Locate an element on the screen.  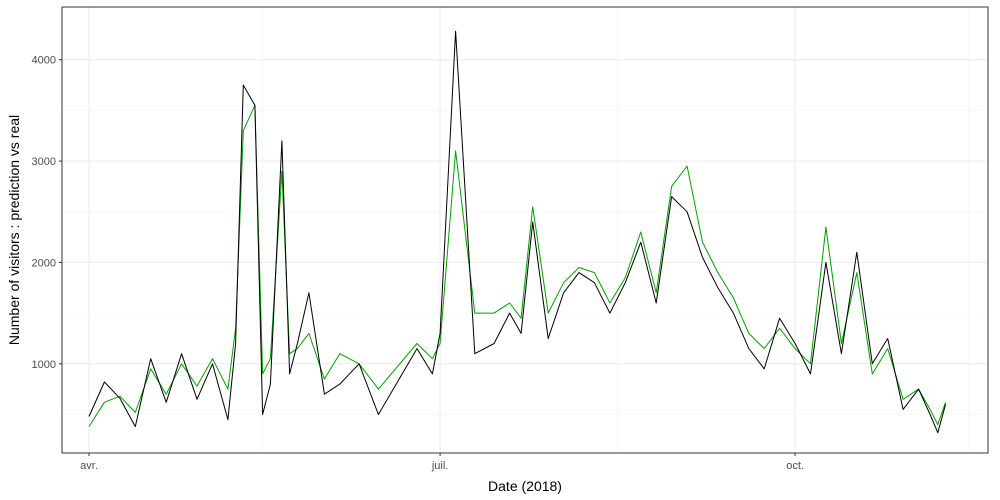
x-axis-title: Date (2018) is located at coordinates (525, 486).